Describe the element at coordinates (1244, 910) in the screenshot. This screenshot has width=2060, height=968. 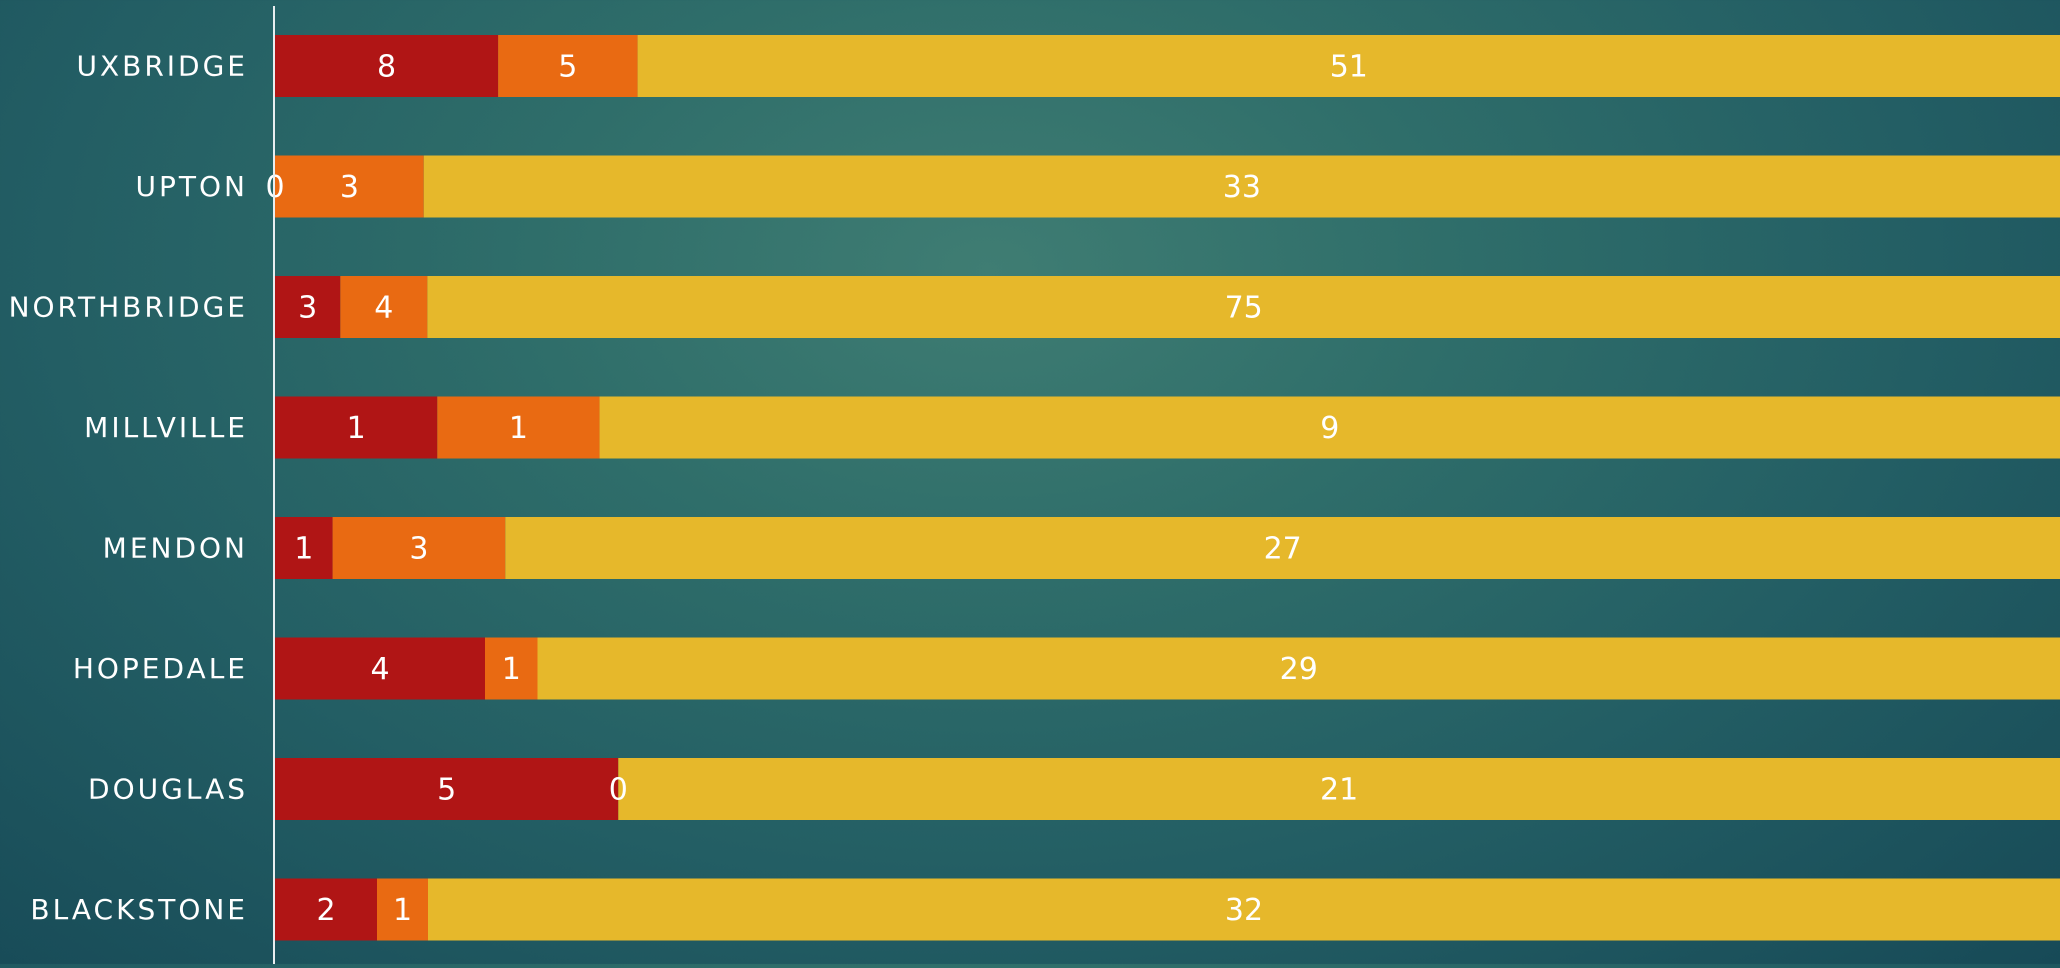
I see `data-label: 32` at that location.